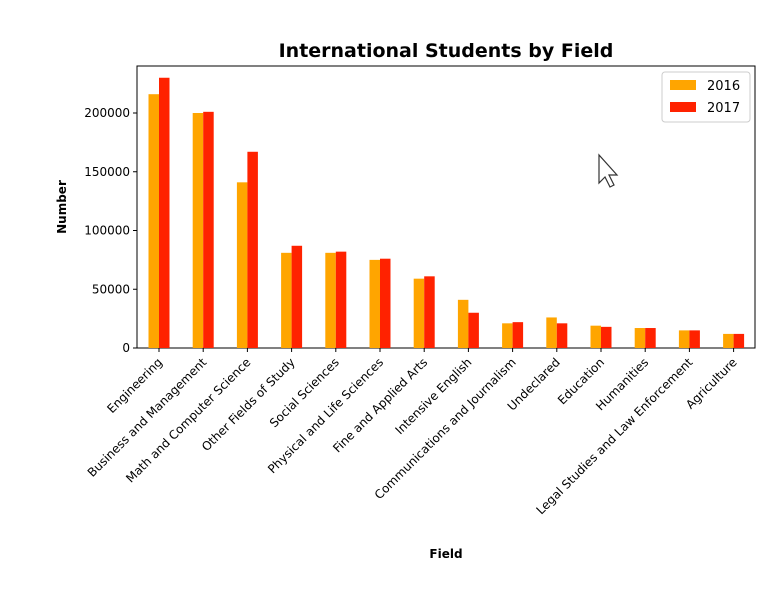 This screenshot has width=770, height=590. What do you see at coordinates (446, 51) in the screenshot?
I see `chart-title: International Students by Field` at bounding box center [446, 51].